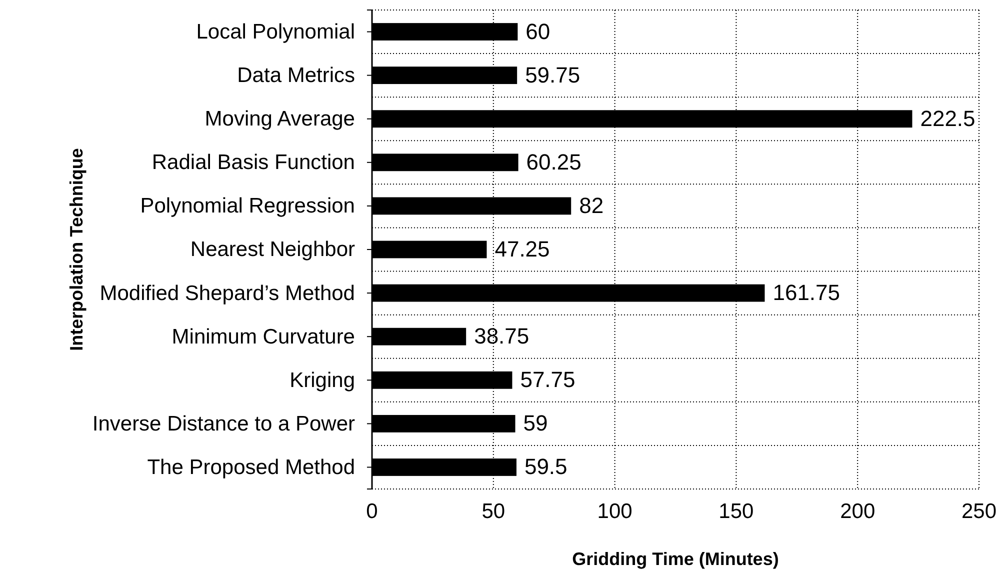 This screenshot has width=1000, height=579. I want to click on y-tick-label: Inverse Distance to a Power, so click(224, 424).